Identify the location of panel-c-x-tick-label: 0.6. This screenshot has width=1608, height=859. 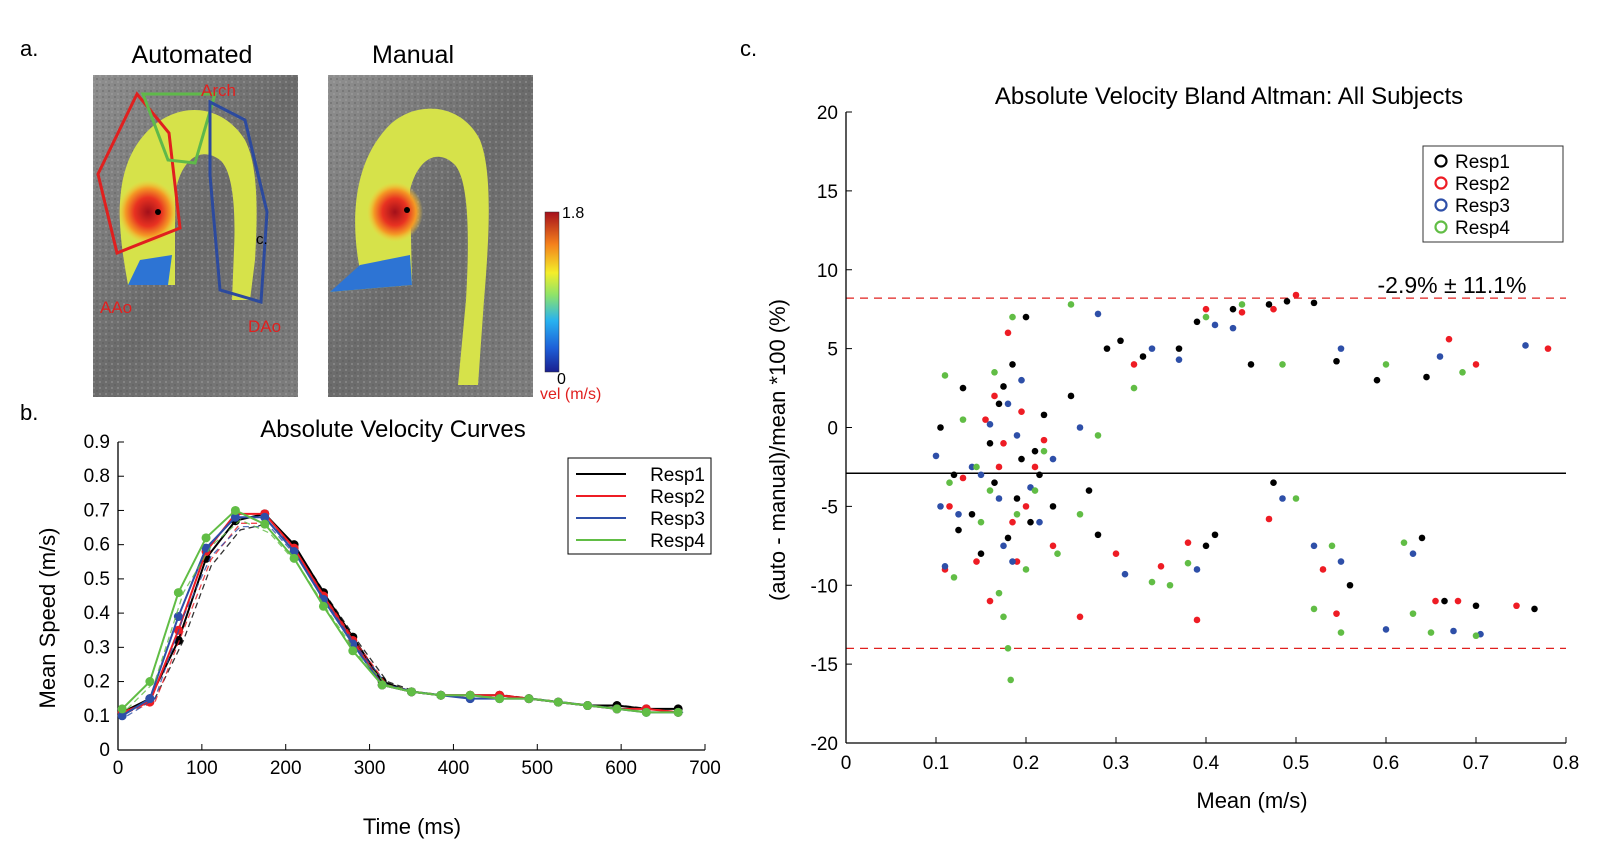
(1386, 763).